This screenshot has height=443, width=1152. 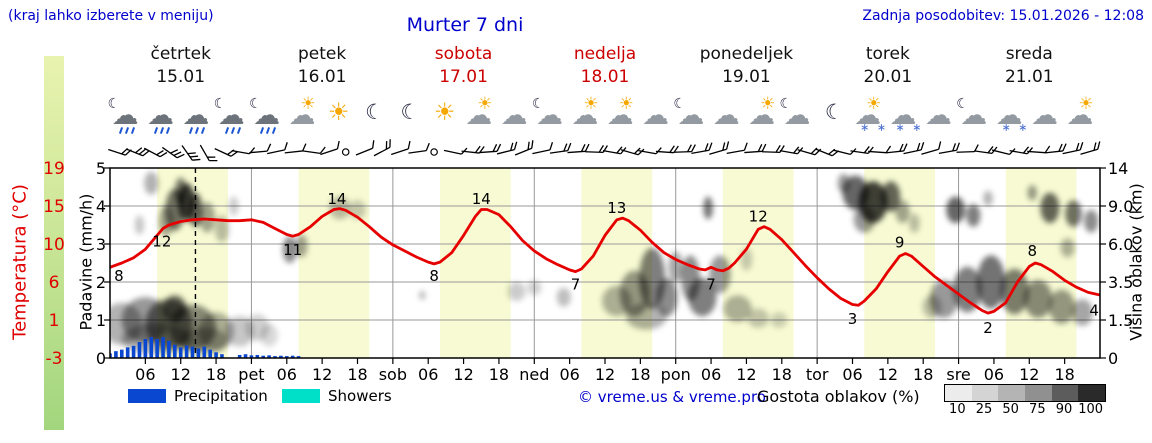 I want to click on temp-point-label: 11, so click(x=292, y=250).